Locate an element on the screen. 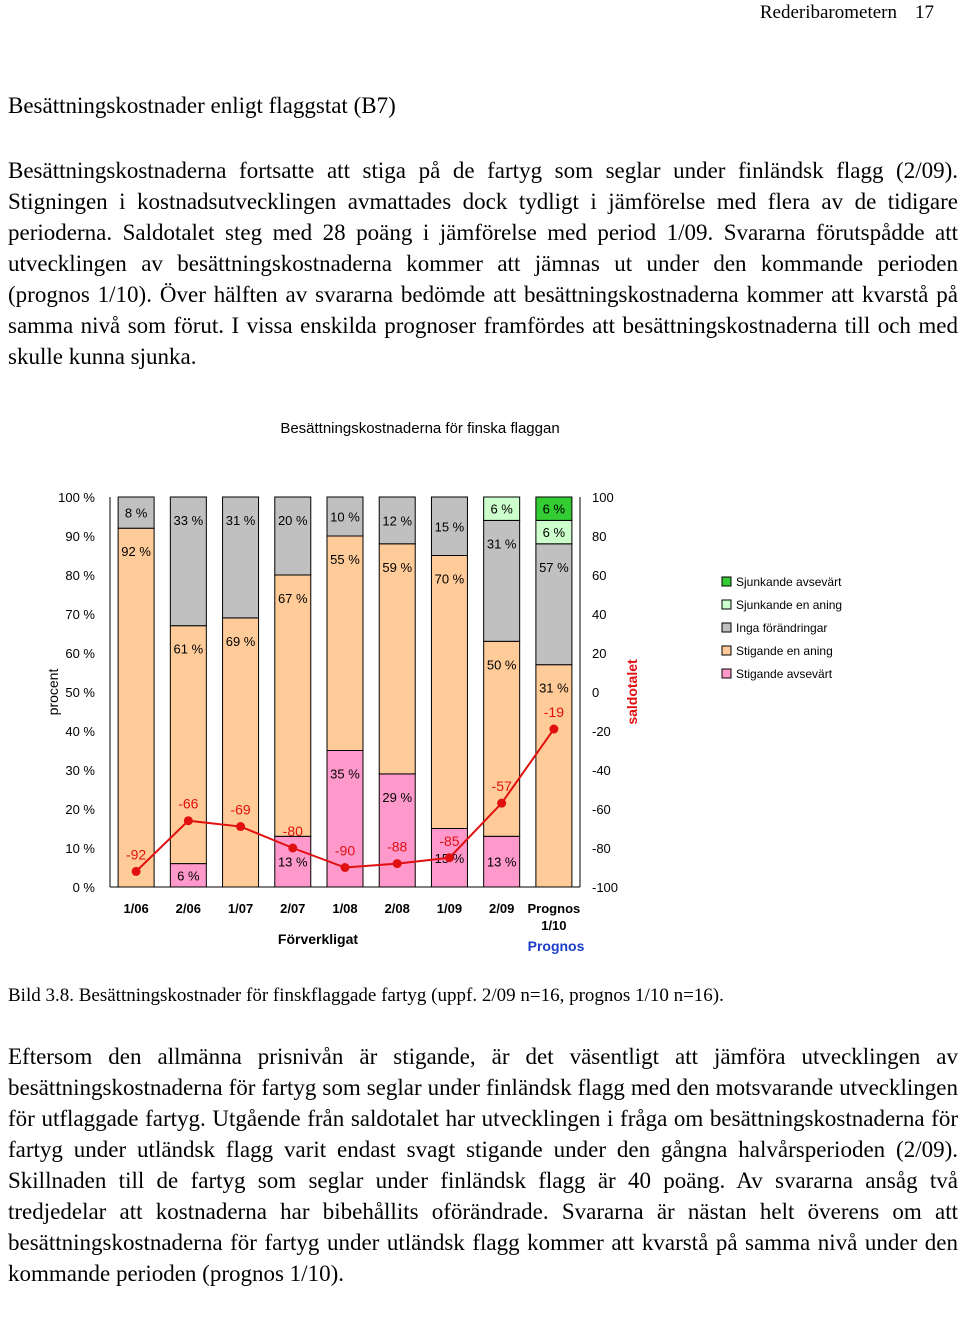  group-label-forecast: Prognos is located at coordinates (556, 946).